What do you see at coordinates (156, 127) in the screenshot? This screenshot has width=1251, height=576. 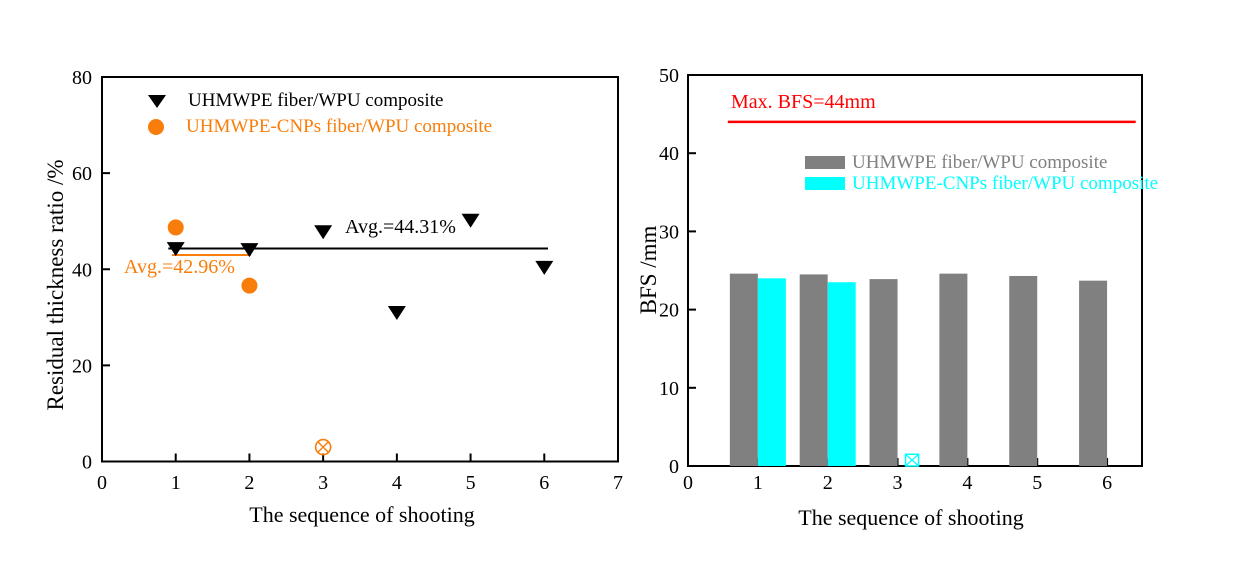 I see `circle-icon` at bounding box center [156, 127].